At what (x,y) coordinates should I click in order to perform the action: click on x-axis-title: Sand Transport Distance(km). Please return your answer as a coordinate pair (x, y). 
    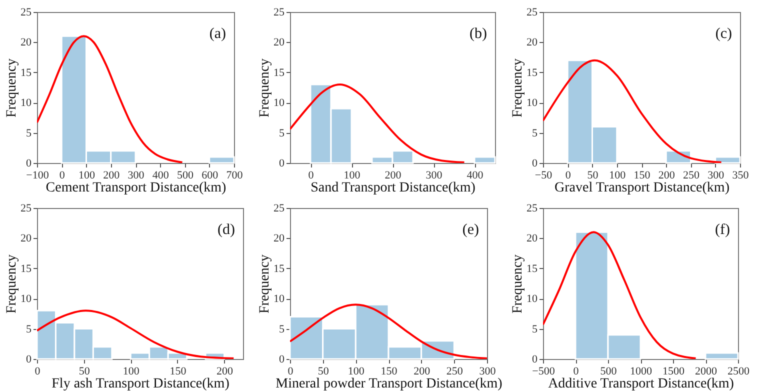
    Looking at the image, I should click on (393, 188).